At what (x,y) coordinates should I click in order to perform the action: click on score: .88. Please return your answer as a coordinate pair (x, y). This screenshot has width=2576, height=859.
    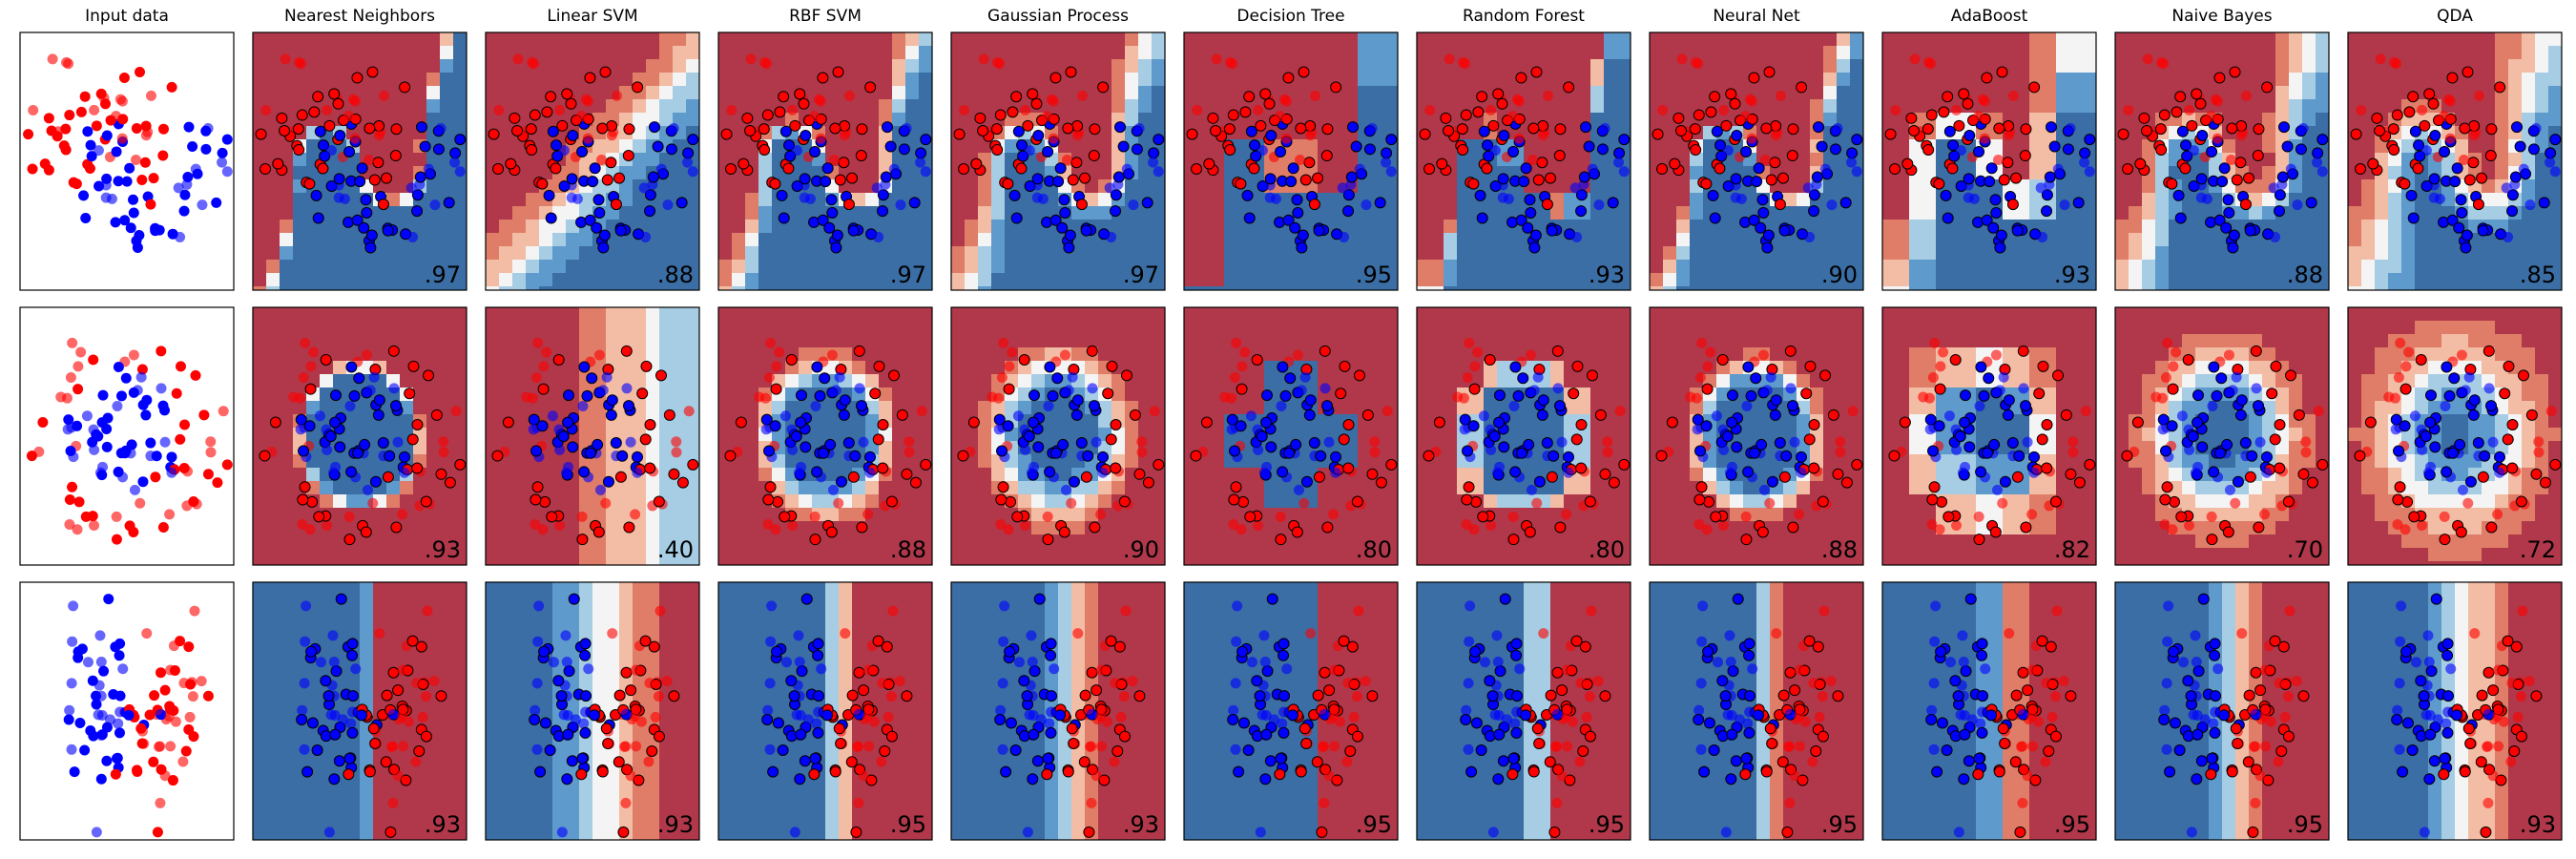
    Looking at the image, I should click on (2305, 275).